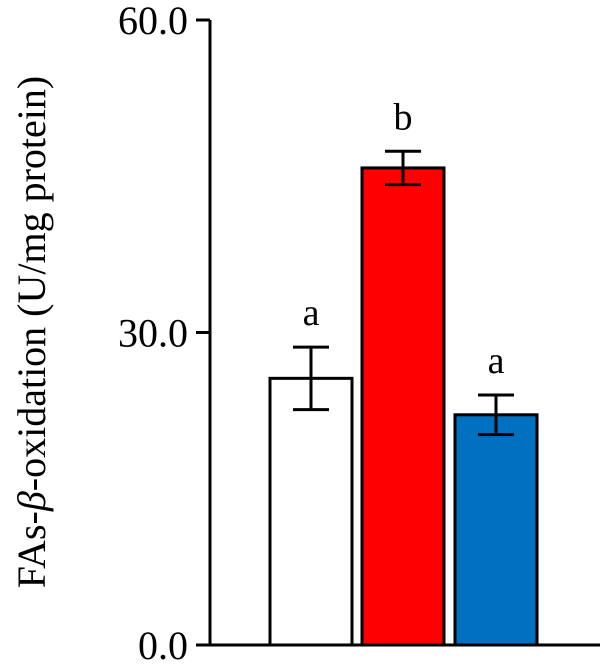 This screenshot has height=669, width=600. Describe the element at coordinates (403, 117) in the screenshot. I see `significance-label: b` at that location.